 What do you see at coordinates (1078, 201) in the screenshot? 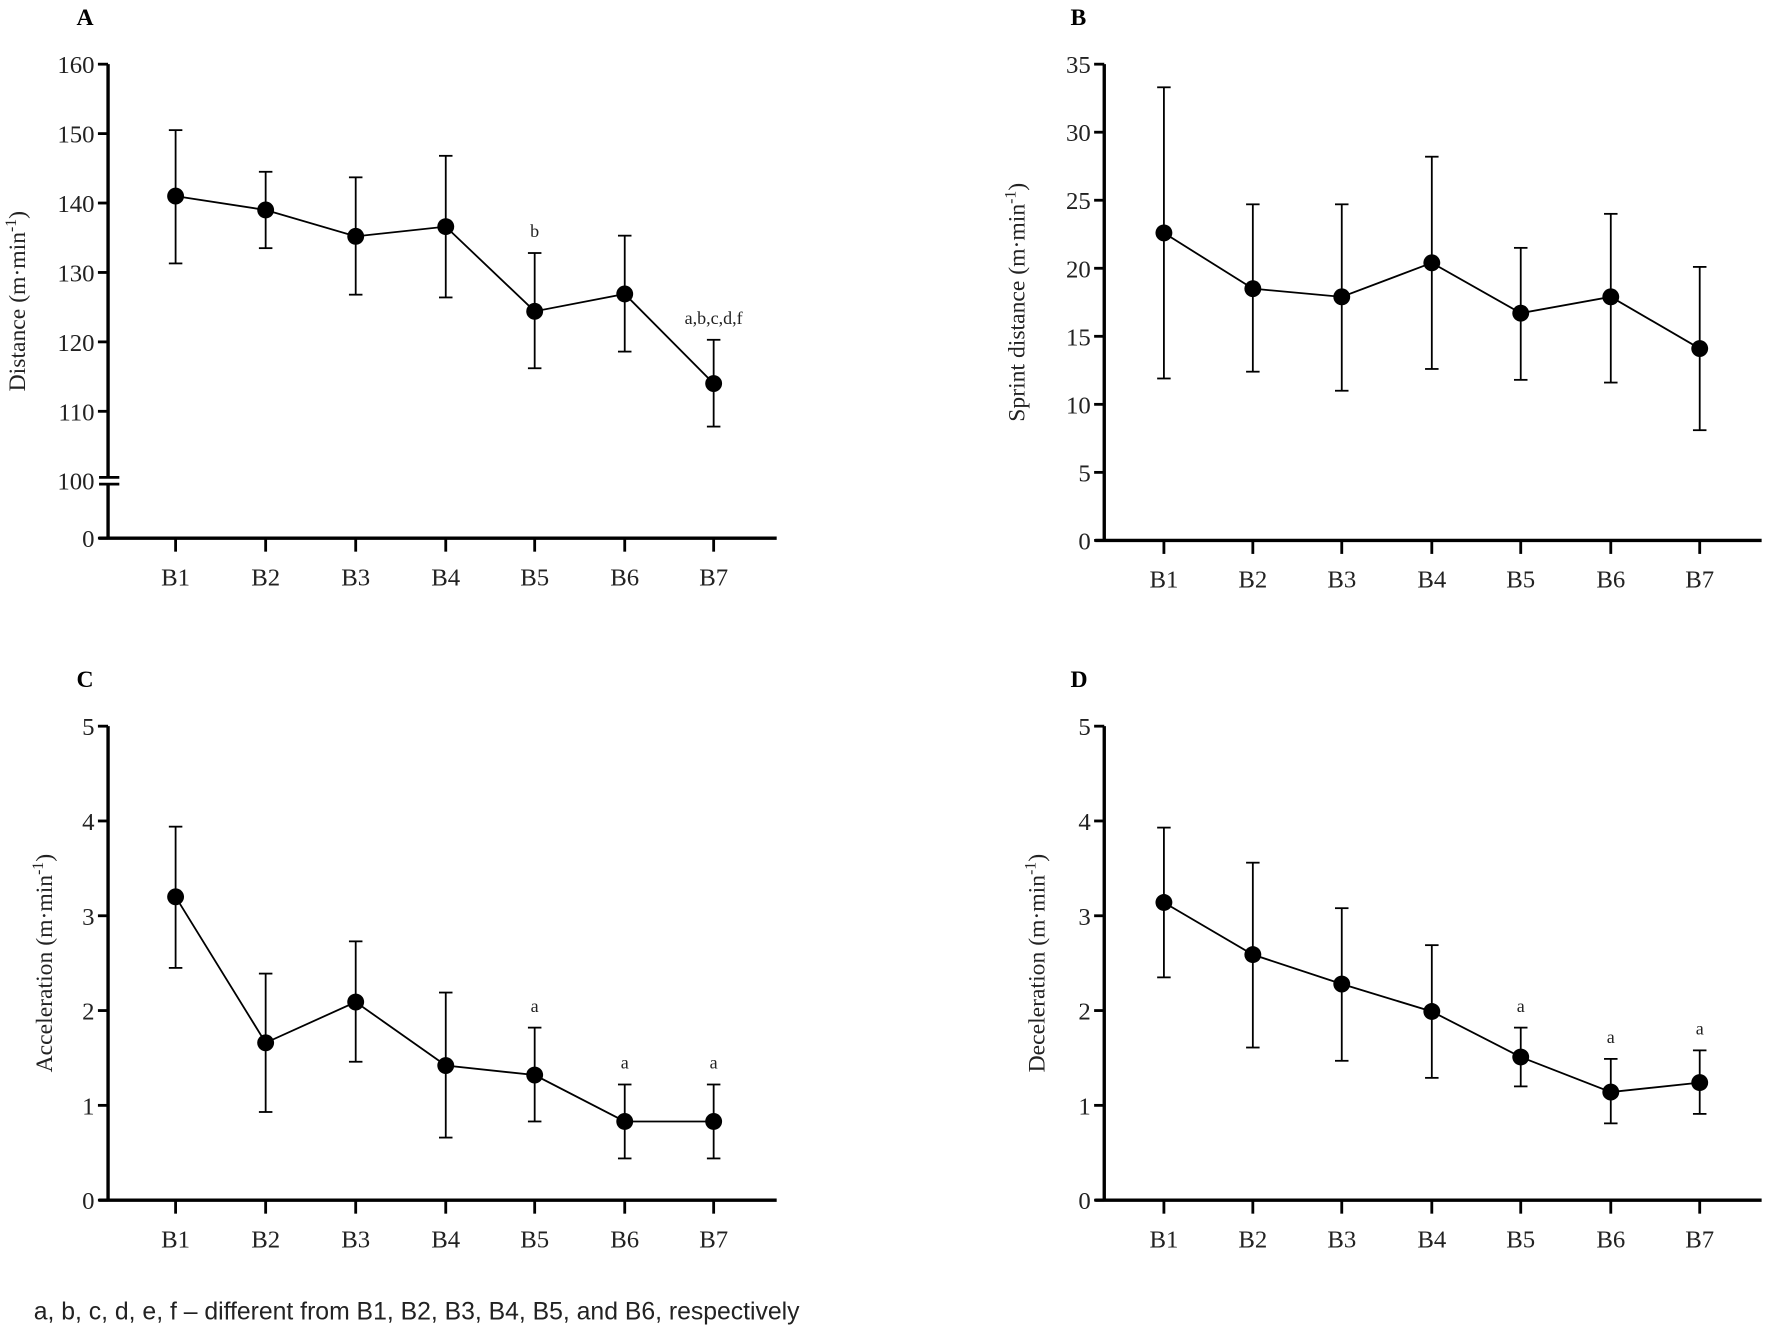
I see `y-tick-label: 25` at bounding box center [1078, 201].